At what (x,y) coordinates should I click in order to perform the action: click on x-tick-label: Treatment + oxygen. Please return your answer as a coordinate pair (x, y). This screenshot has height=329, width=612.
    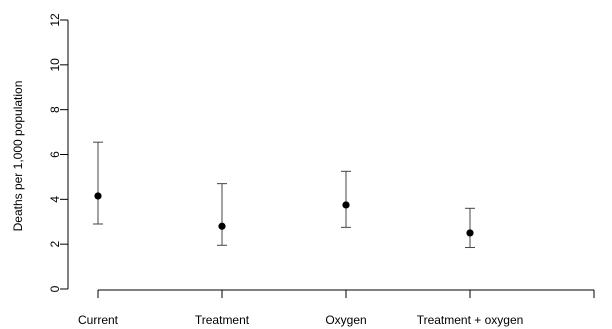
    Looking at the image, I should click on (470, 320).